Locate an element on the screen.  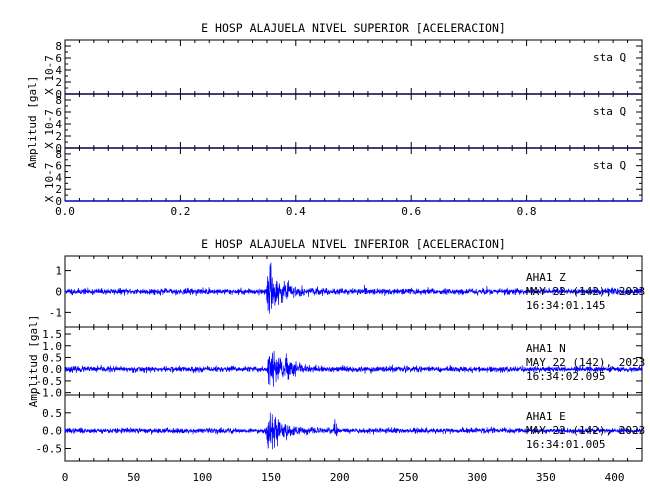
x-tick-label: 400 is located at coordinates (615, 477).